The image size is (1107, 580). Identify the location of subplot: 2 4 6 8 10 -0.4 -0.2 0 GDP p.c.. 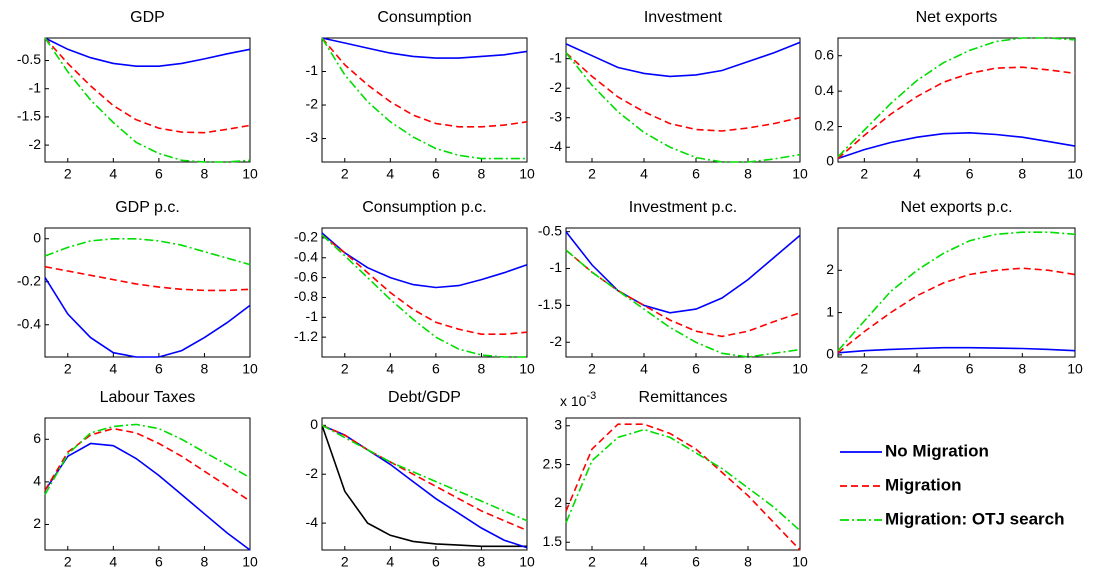
(137, 287).